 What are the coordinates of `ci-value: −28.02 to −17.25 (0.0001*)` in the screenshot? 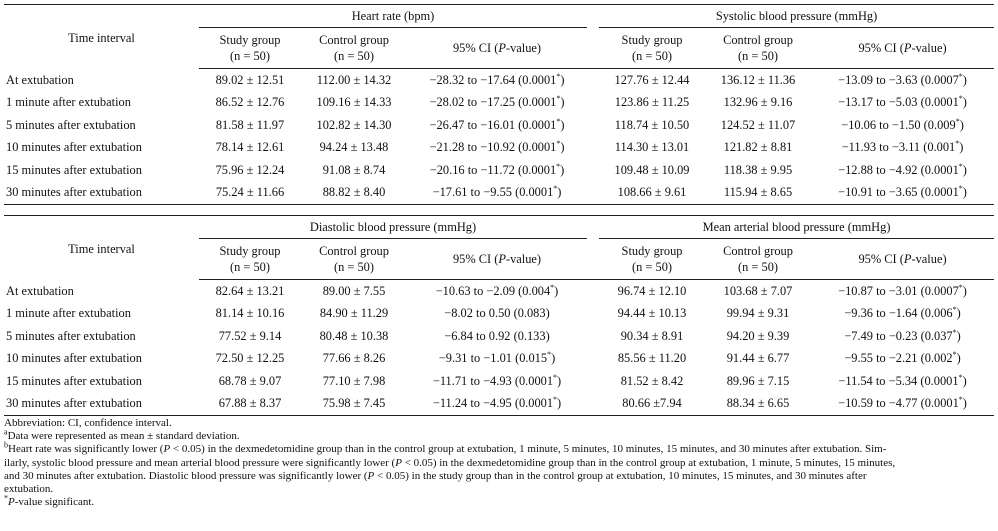 It's located at (497, 102).